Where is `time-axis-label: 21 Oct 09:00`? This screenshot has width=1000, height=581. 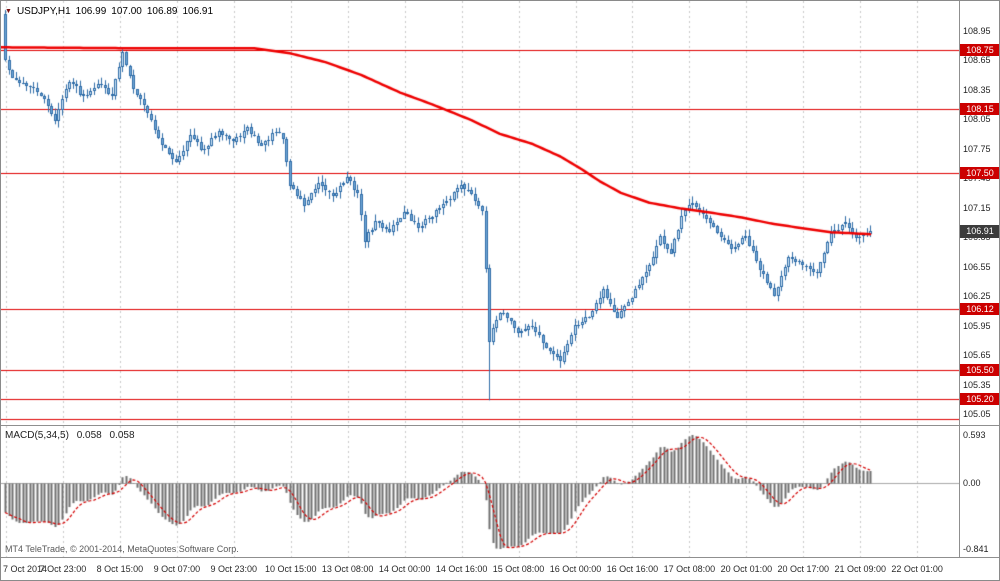 time-axis-label: 21 Oct 09:00 is located at coordinates (860, 569).